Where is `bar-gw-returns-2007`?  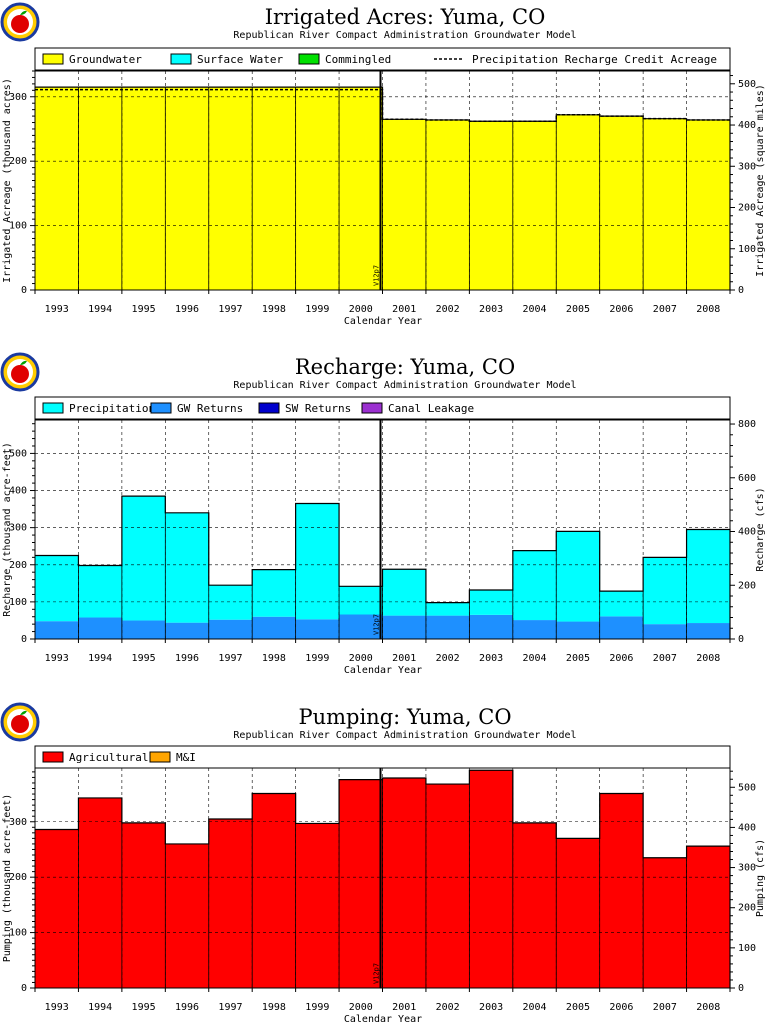 bar-gw-returns-2007 is located at coordinates (665, 631).